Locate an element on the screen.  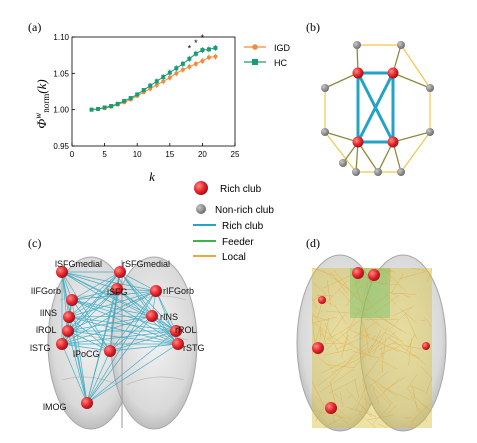
label-lINS: lINS is located at coordinates (48, 313).